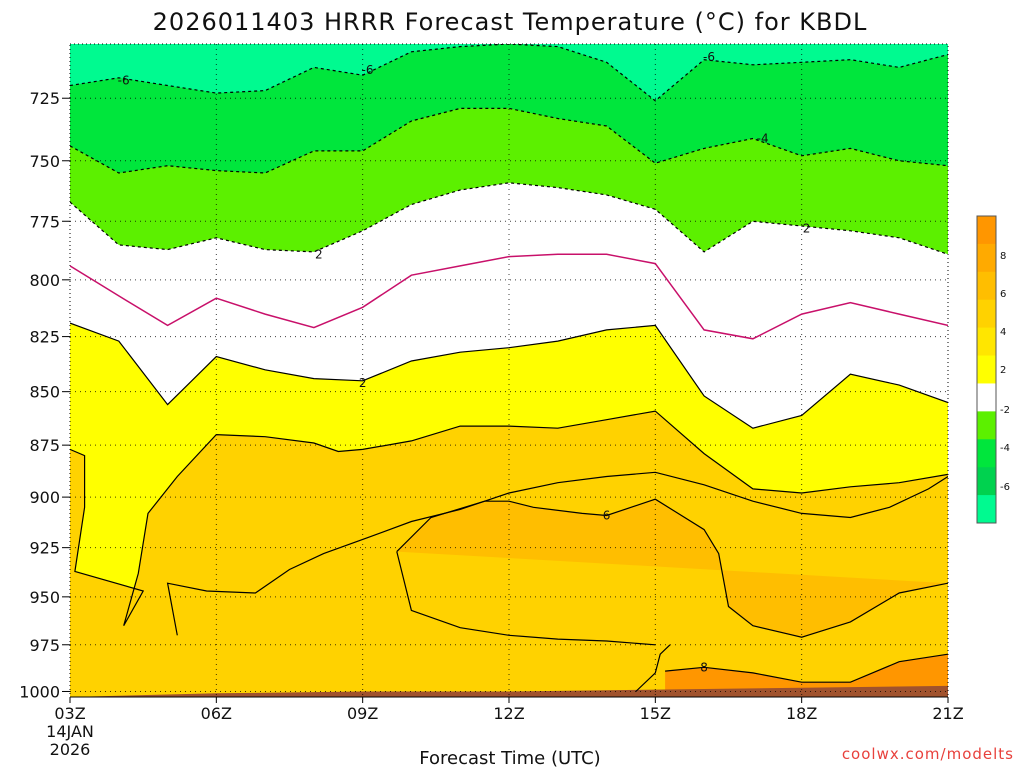  What do you see at coordinates (508, 713) in the screenshot?
I see `x-tick-label-3: 12Z` at bounding box center [508, 713].